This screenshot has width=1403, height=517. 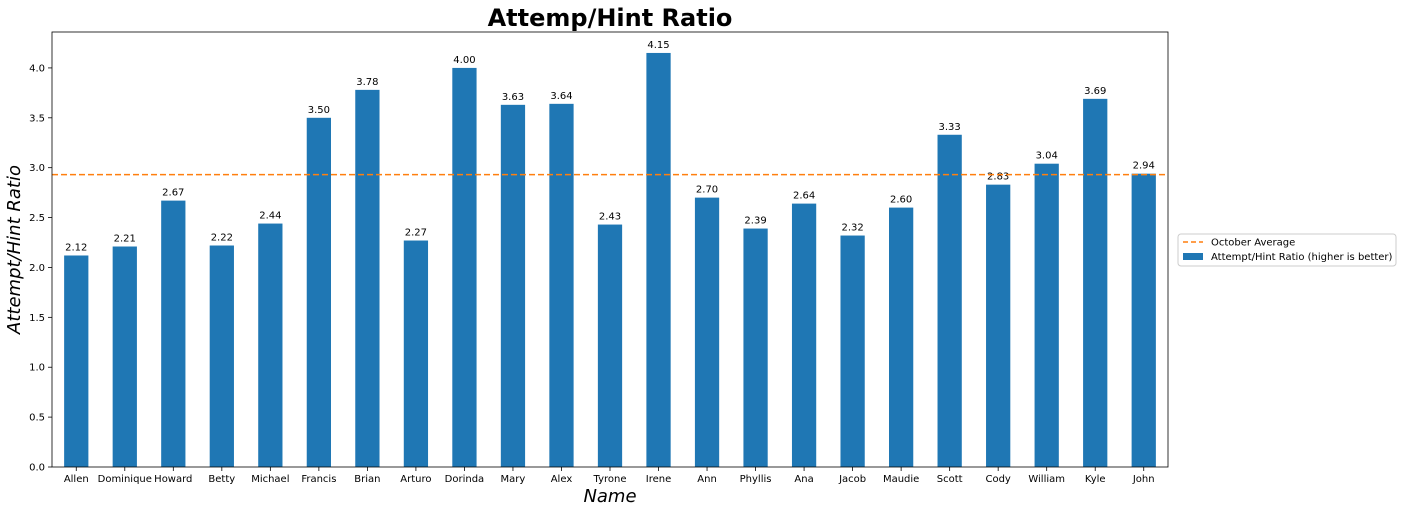 I want to click on data-label: 2.64, so click(x=804, y=196).